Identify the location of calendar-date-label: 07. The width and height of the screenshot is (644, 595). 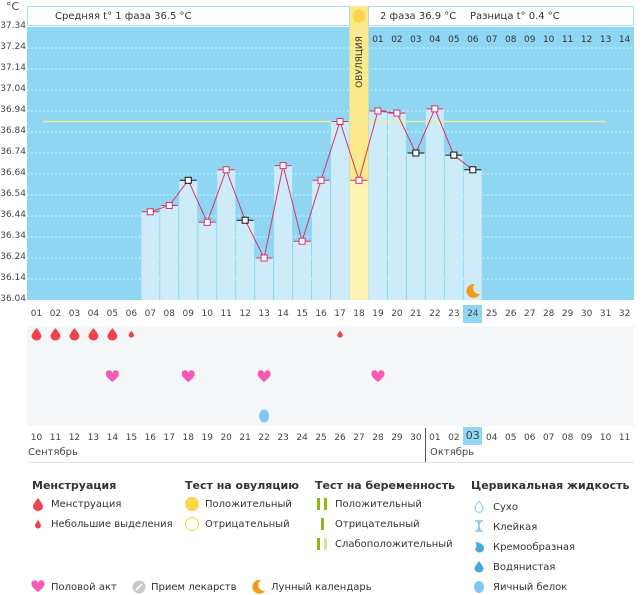
(548, 438).